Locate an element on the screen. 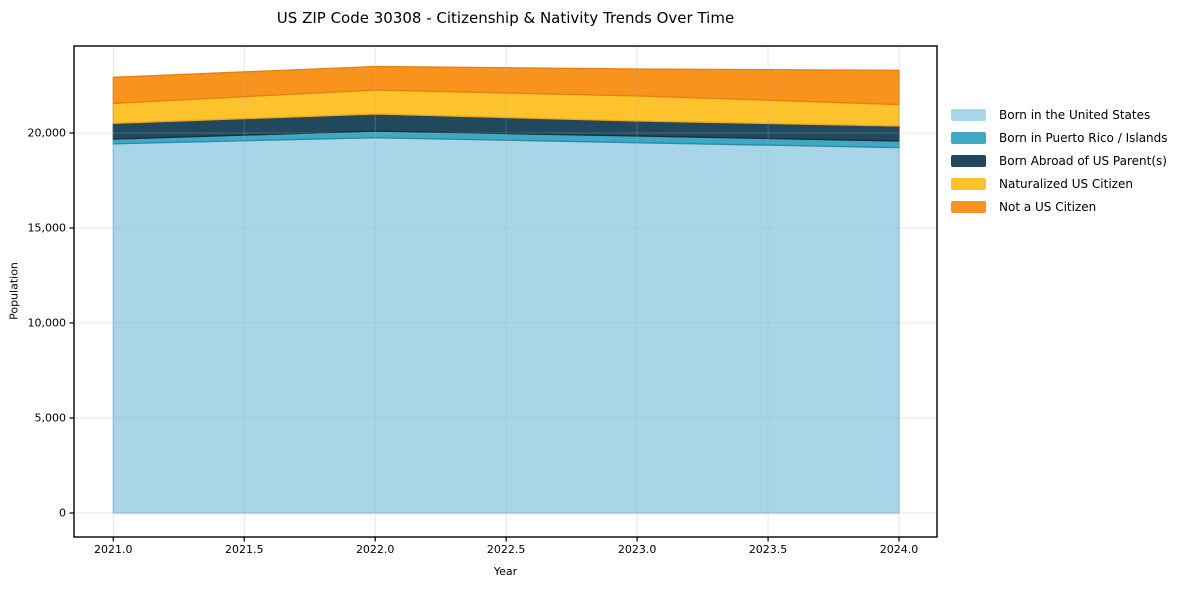  y-axis-label: Population is located at coordinates (14, 291).